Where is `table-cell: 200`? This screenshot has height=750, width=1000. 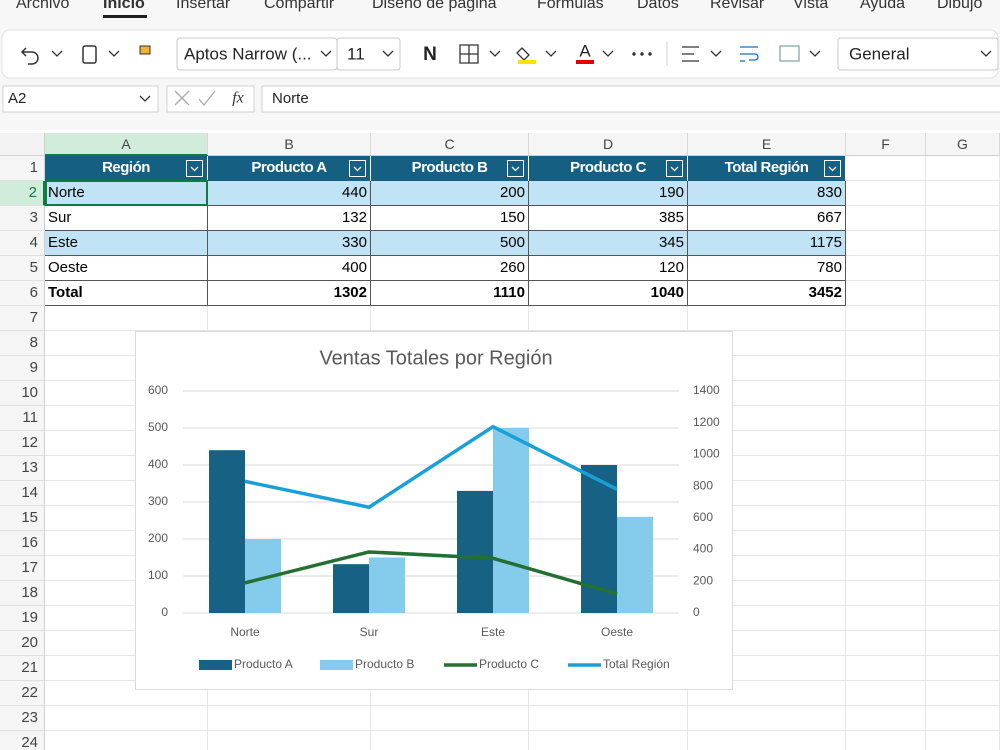 table-cell: 200 is located at coordinates (450, 193).